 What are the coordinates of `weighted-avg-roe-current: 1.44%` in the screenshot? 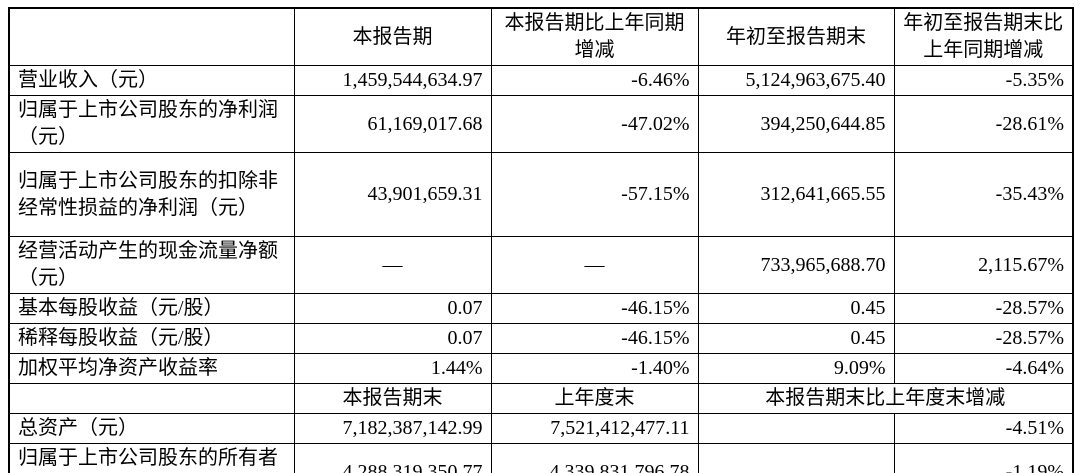 It's located at (392, 368).